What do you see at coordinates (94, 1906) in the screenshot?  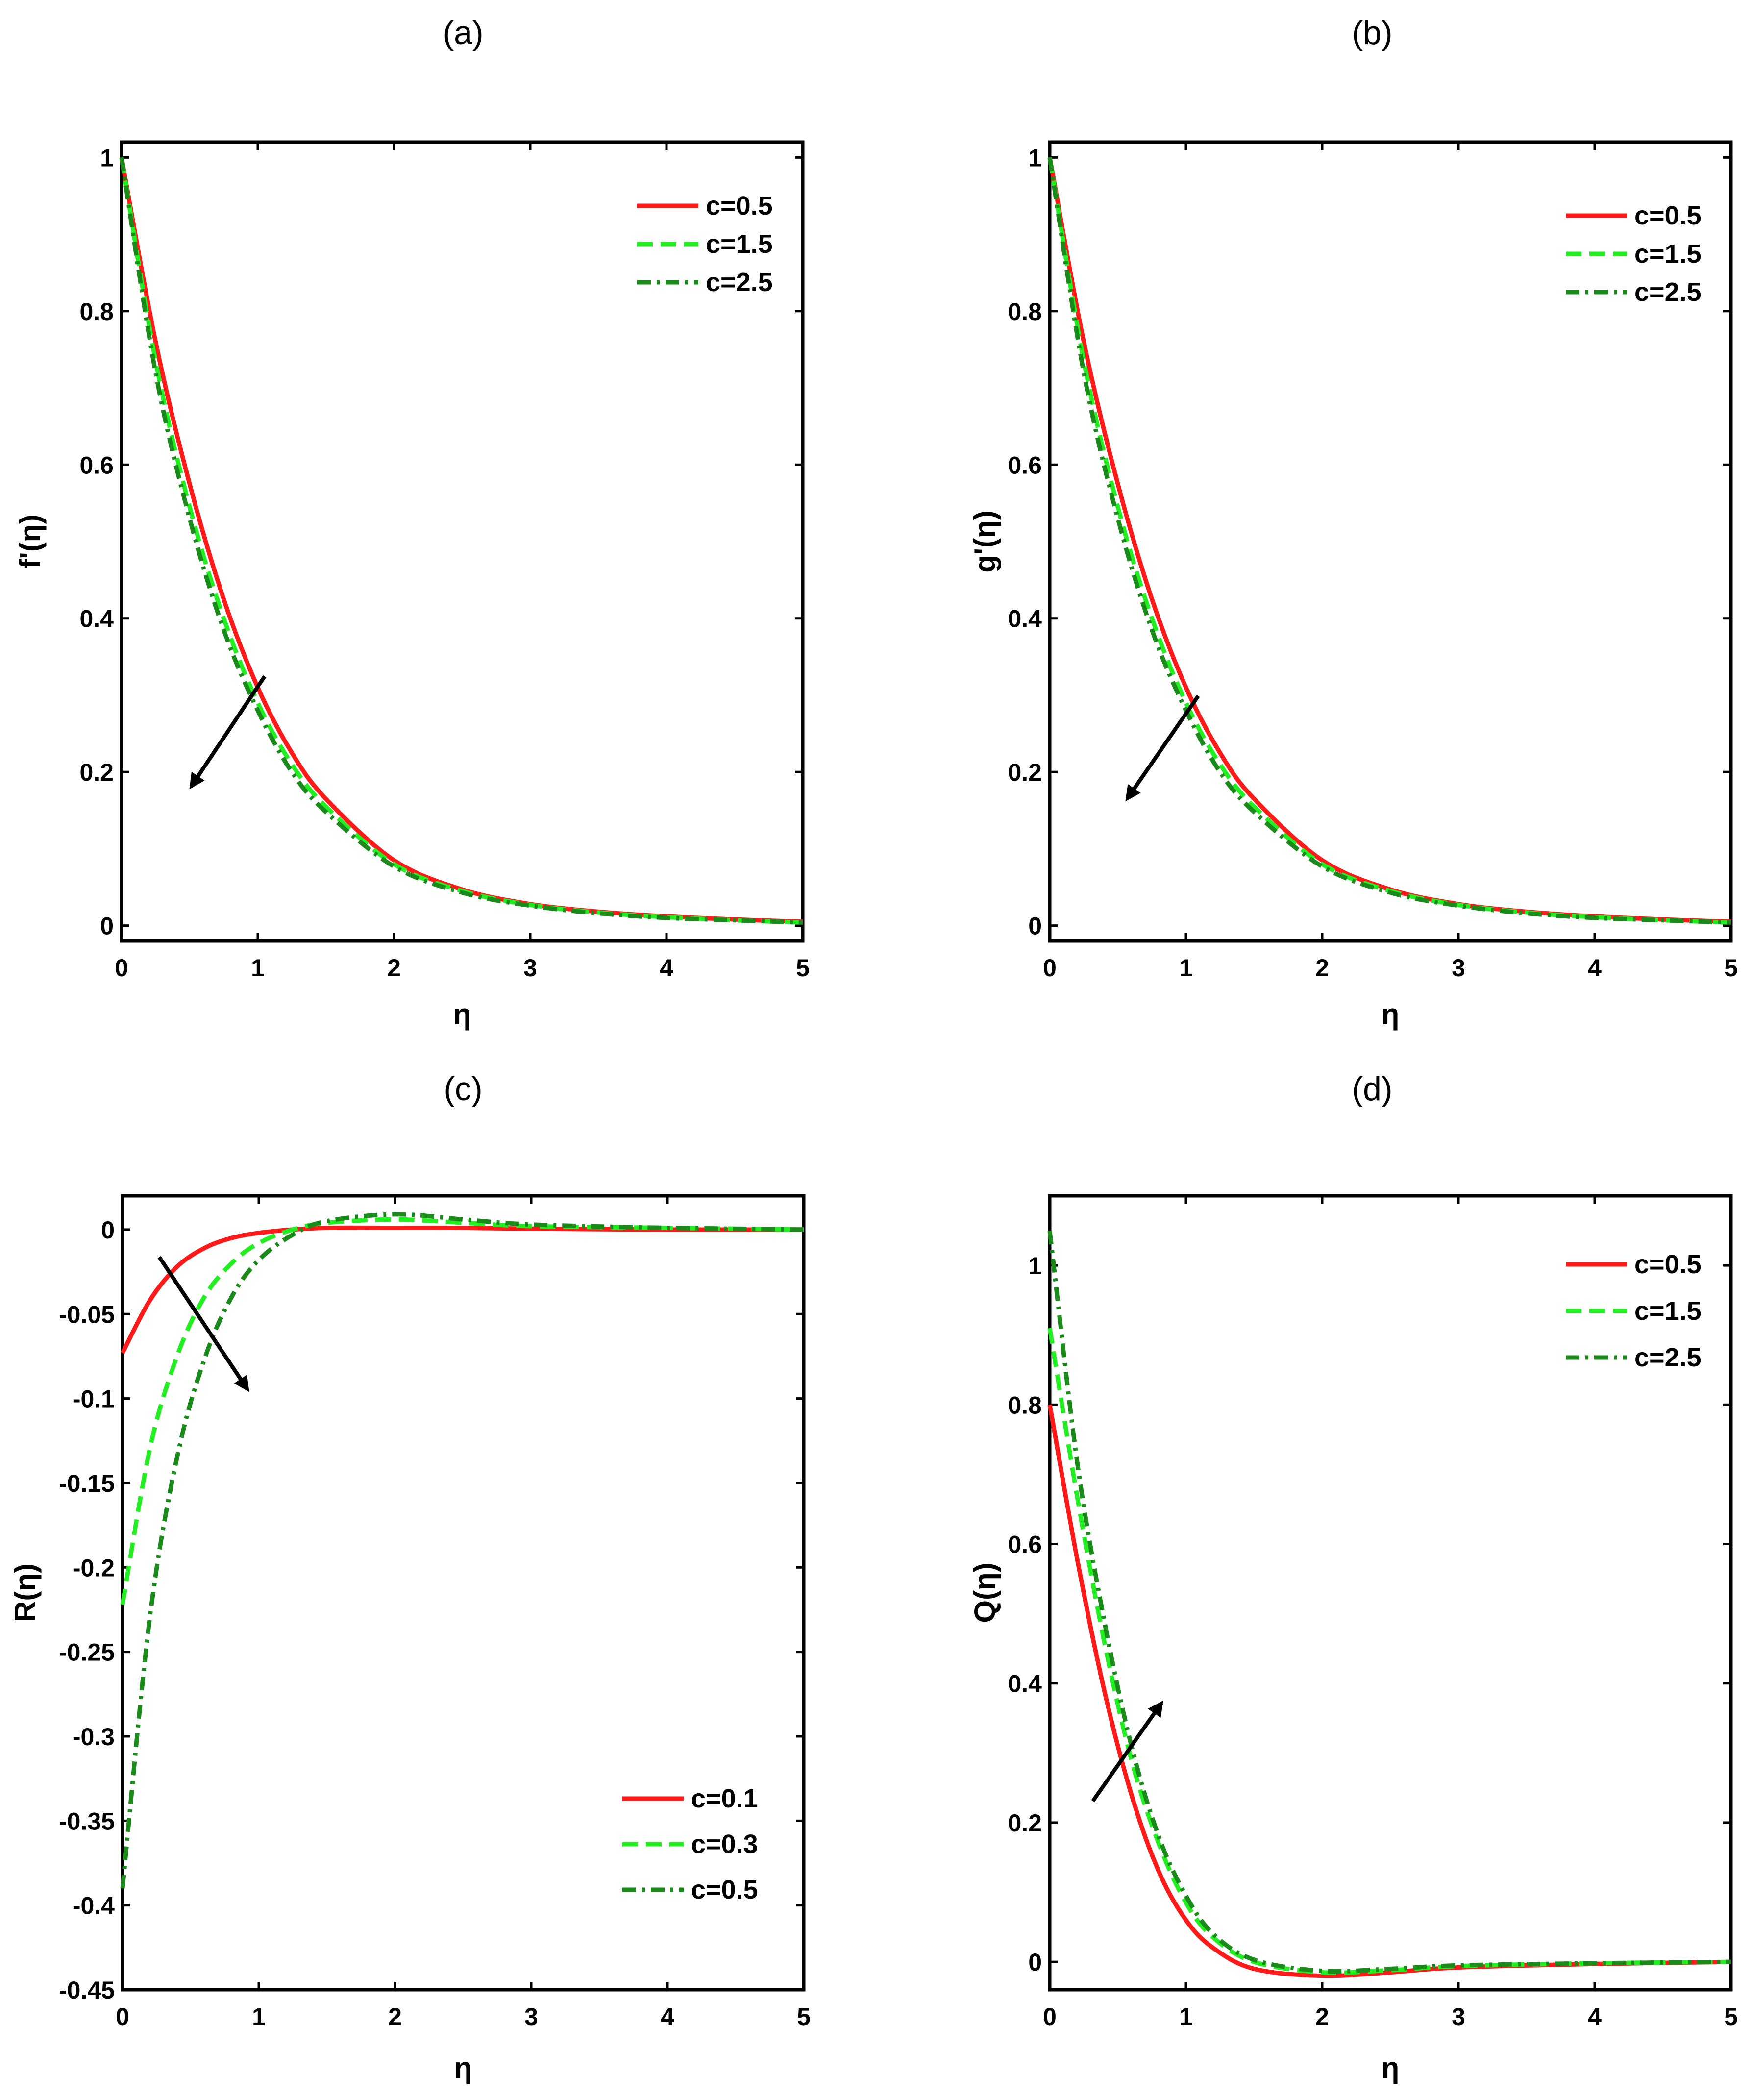 I see `y-tick-label: -0.4` at bounding box center [94, 1906].